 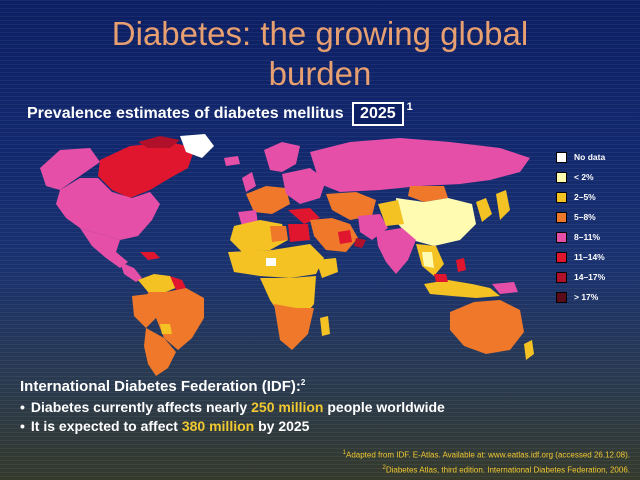 What do you see at coordinates (282, 157) in the screenshot?
I see `region-scandinavia` at bounding box center [282, 157].